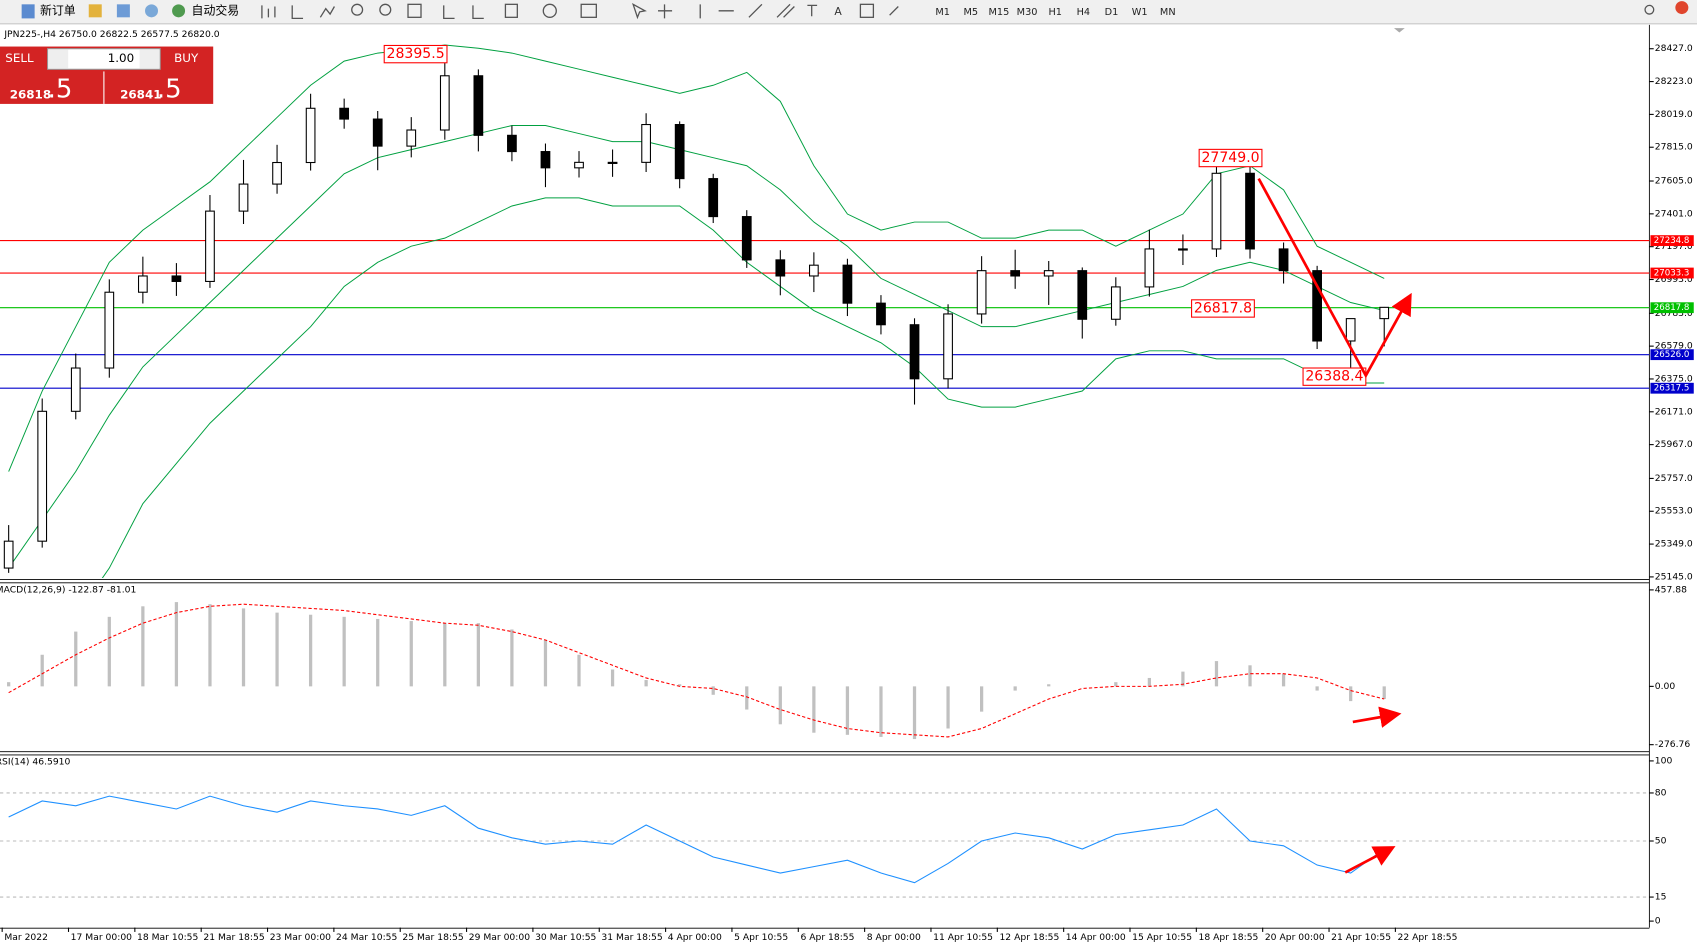  What do you see at coordinates (565, 937) in the screenshot?
I see `x-tick-label: 30 Mar 10:55` at bounding box center [565, 937].